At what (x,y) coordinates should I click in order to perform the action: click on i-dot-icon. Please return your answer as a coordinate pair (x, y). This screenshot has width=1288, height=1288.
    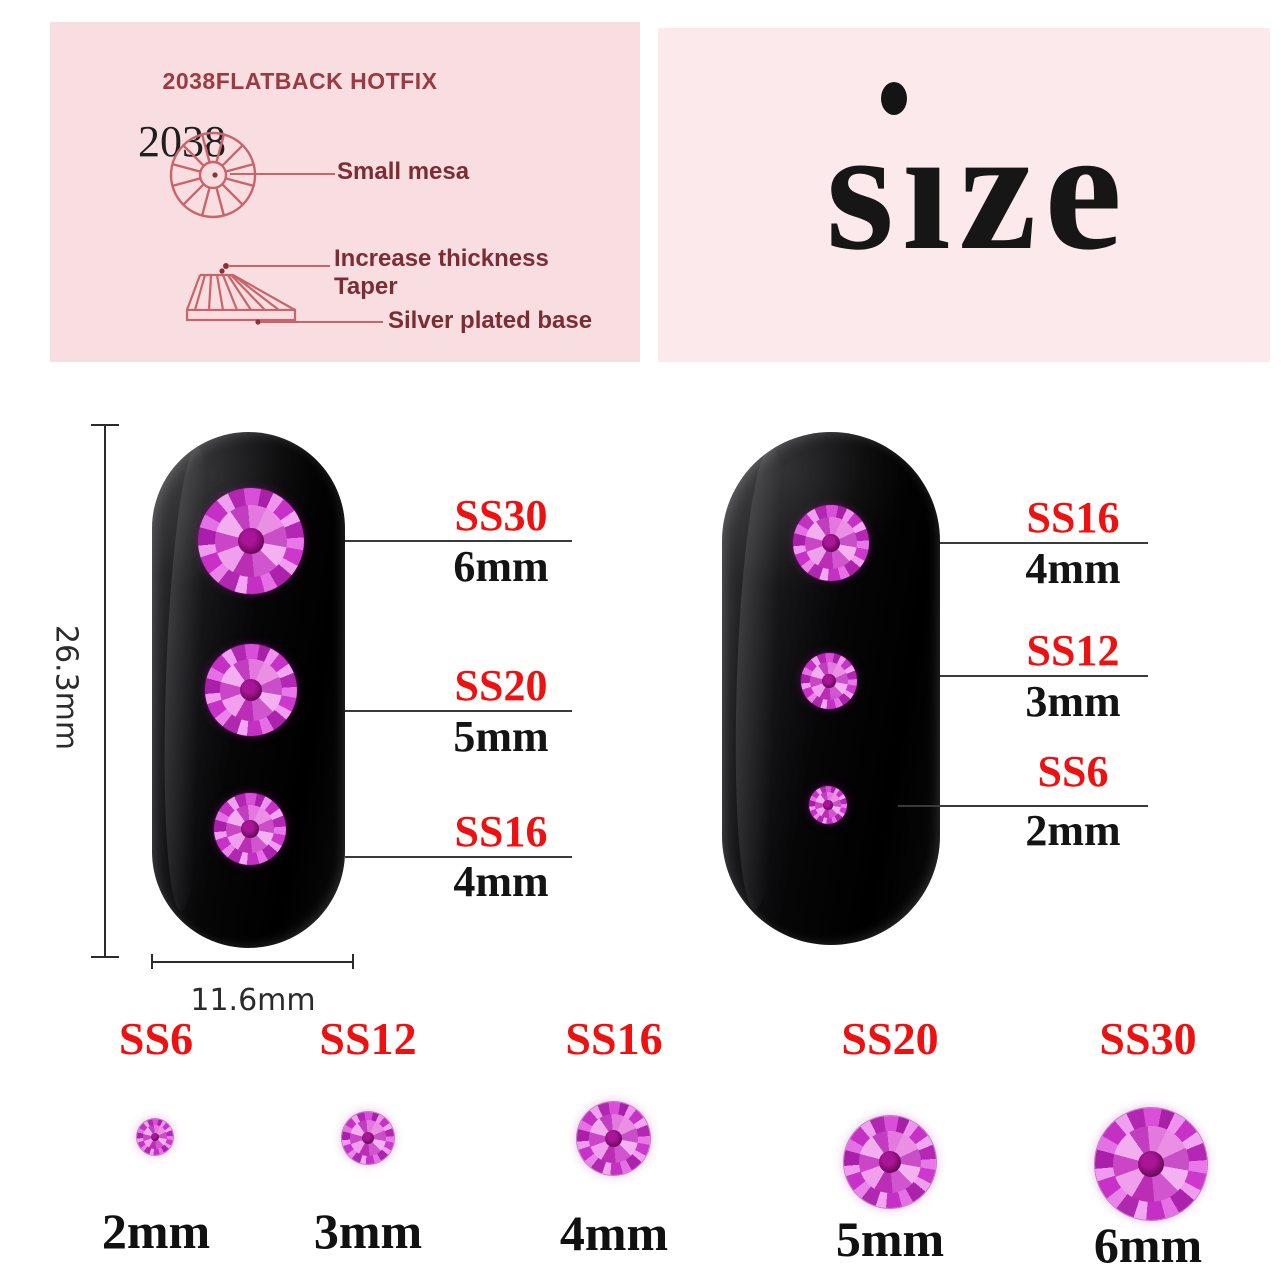
    Looking at the image, I should click on (894, 98).